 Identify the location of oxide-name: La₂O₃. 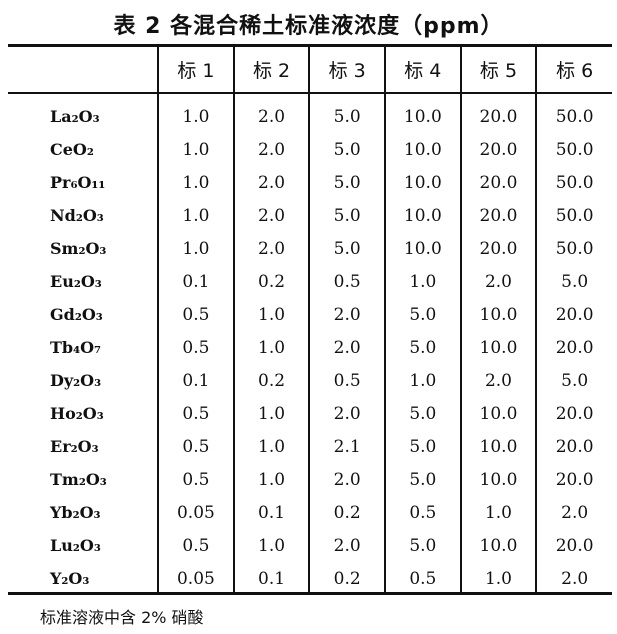
(75, 116).